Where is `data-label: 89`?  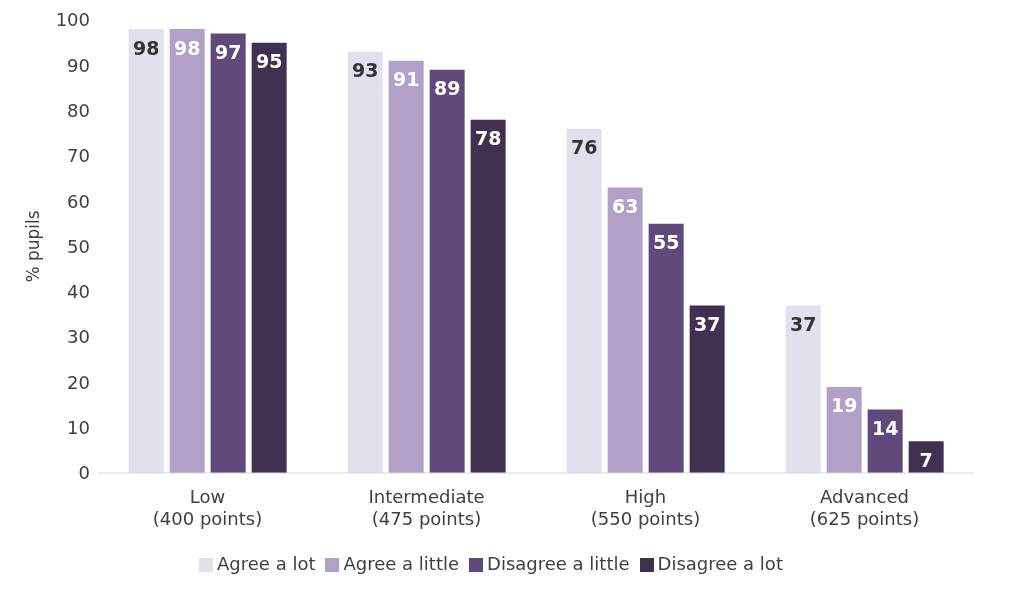
data-label: 89 is located at coordinates (447, 88).